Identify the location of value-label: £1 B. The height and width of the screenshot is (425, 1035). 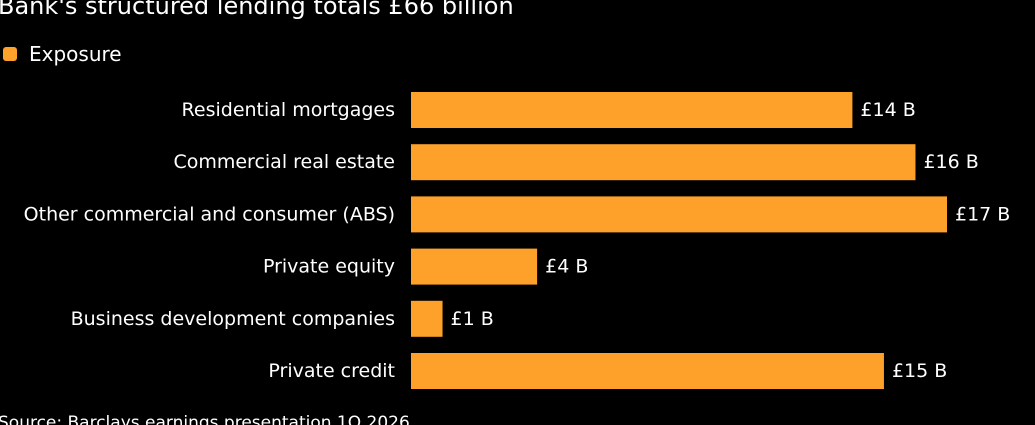
(472, 319).